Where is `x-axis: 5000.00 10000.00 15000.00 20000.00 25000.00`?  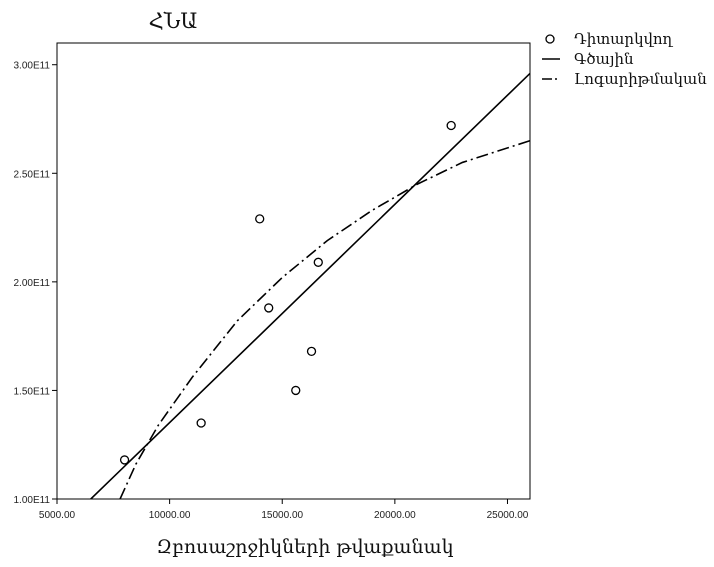 x-axis: 5000.00 10000.00 15000.00 20000.00 25000.00 is located at coordinates (284, 510).